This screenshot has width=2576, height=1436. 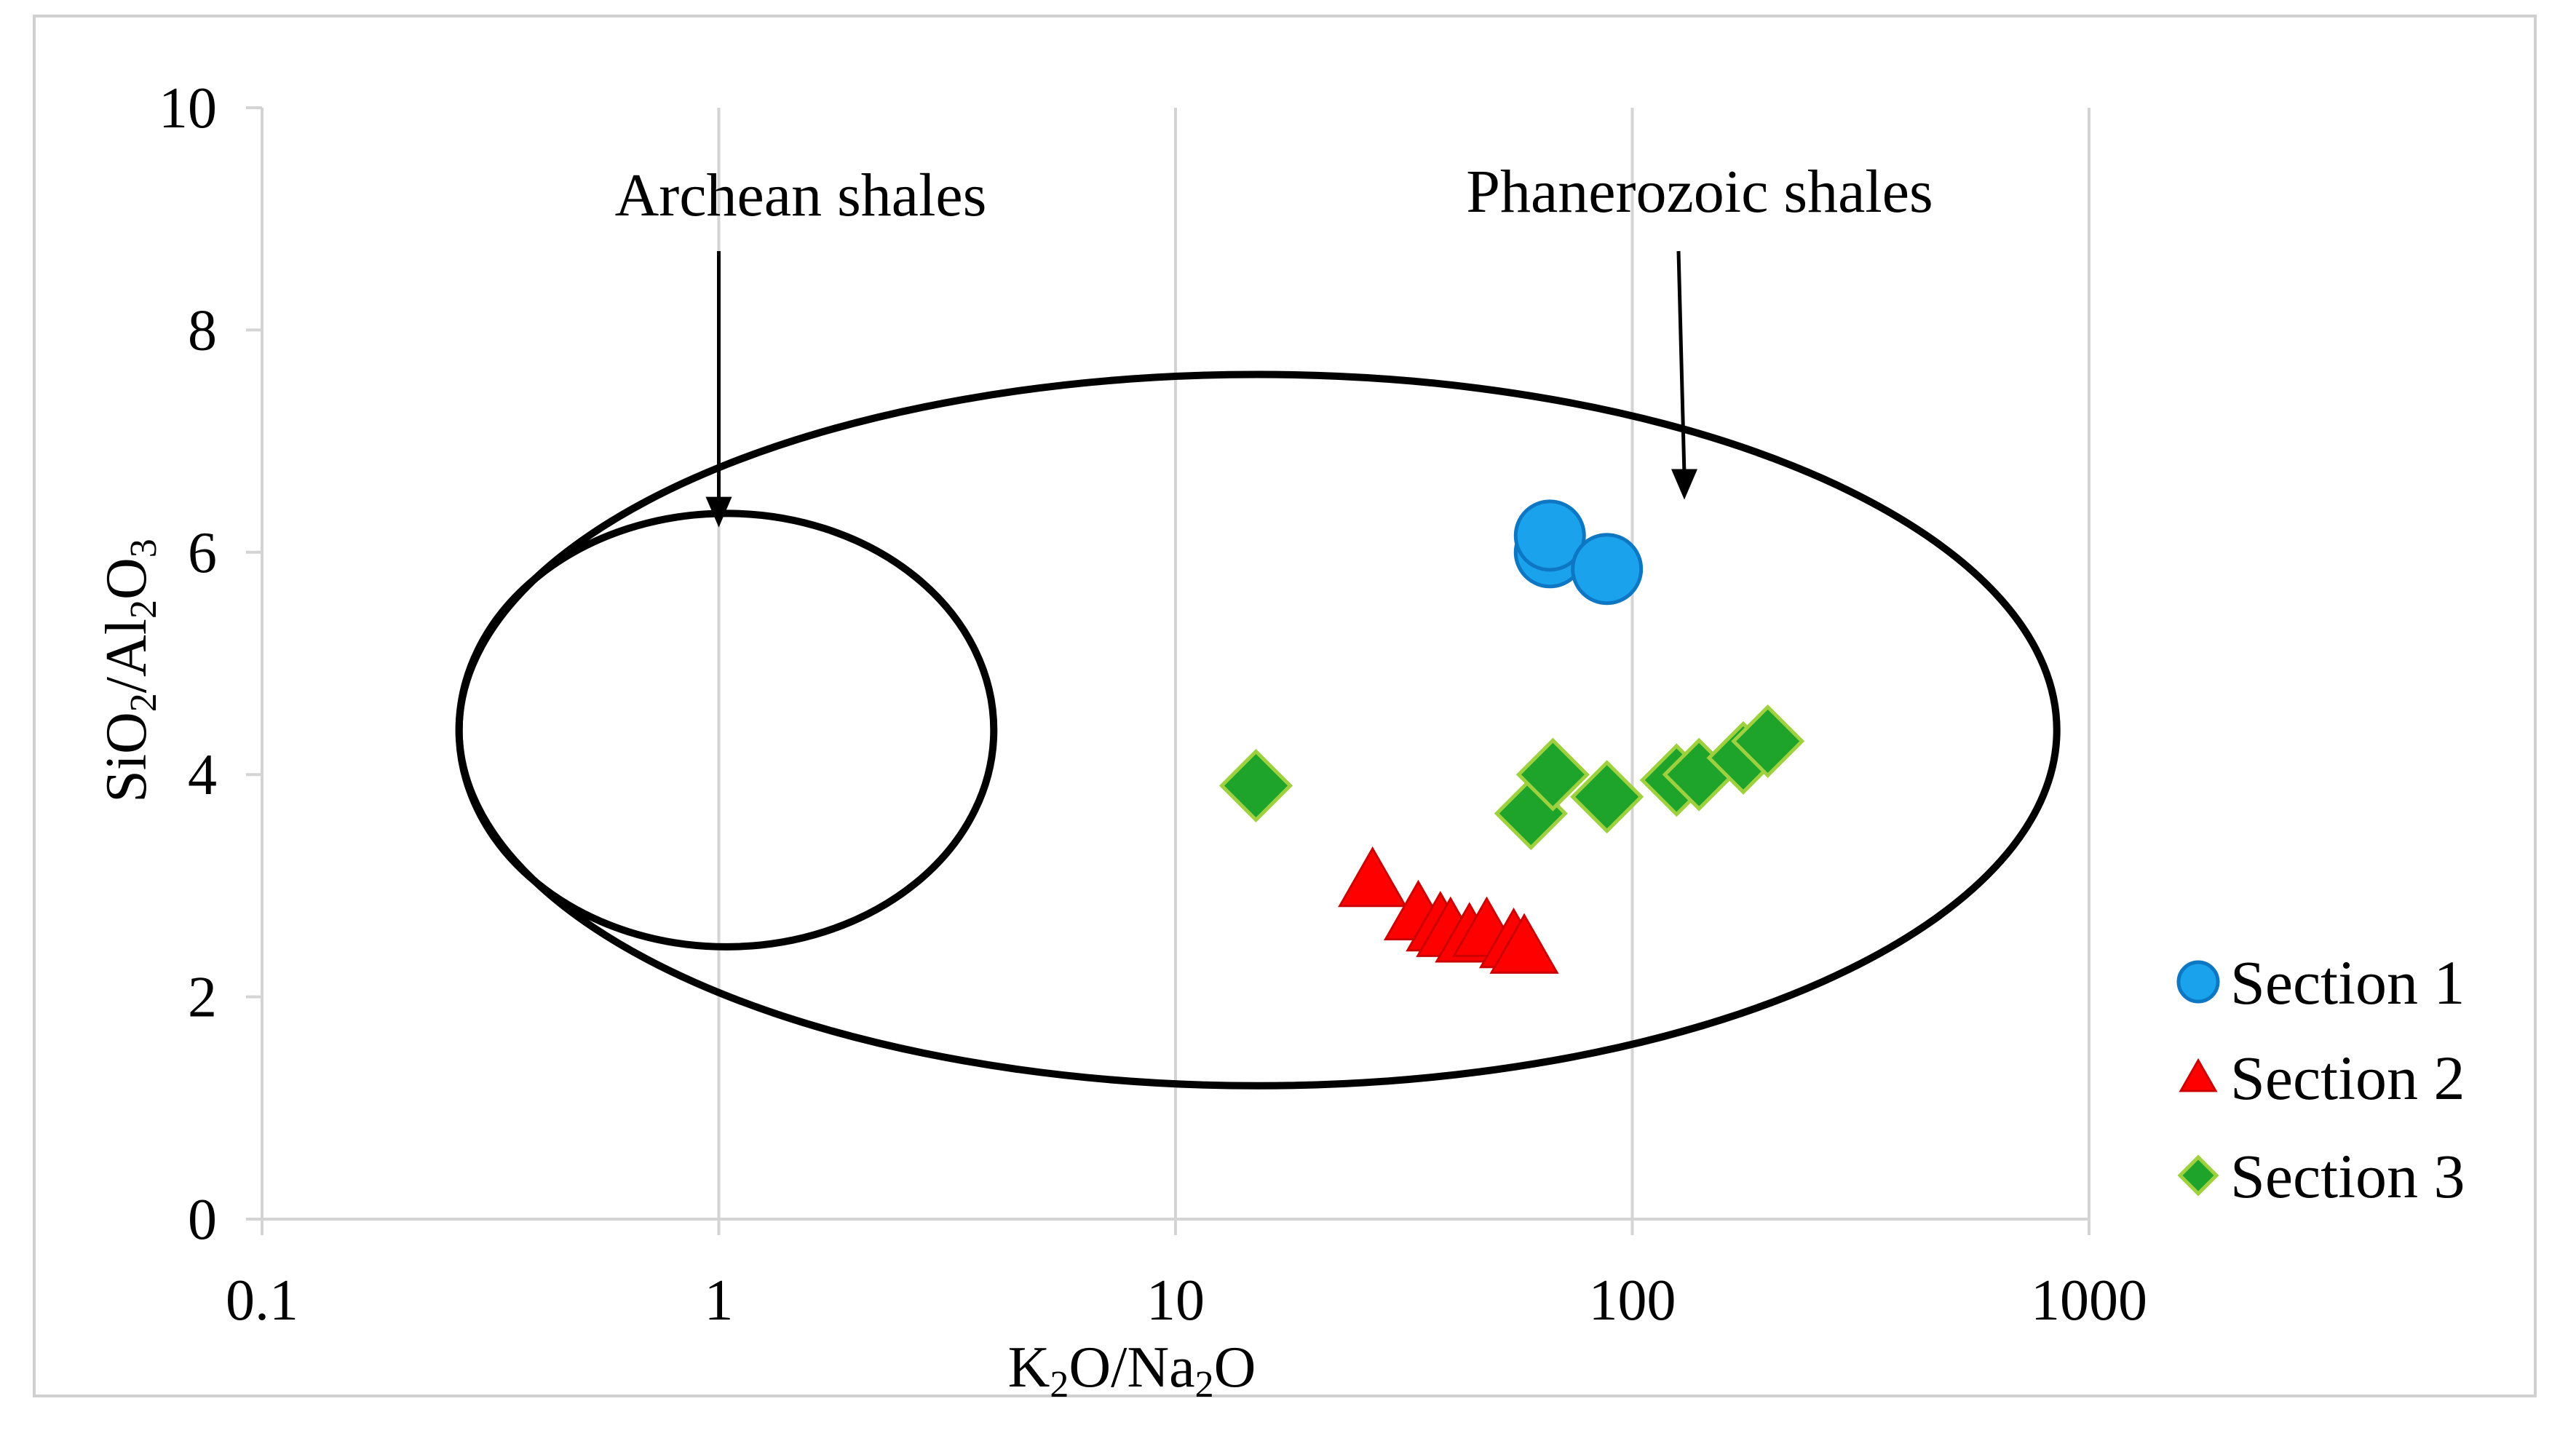 What do you see at coordinates (1175, 1301) in the screenshot?
I see `x-tick-label: 10` at bounding box center [1175, 1301].